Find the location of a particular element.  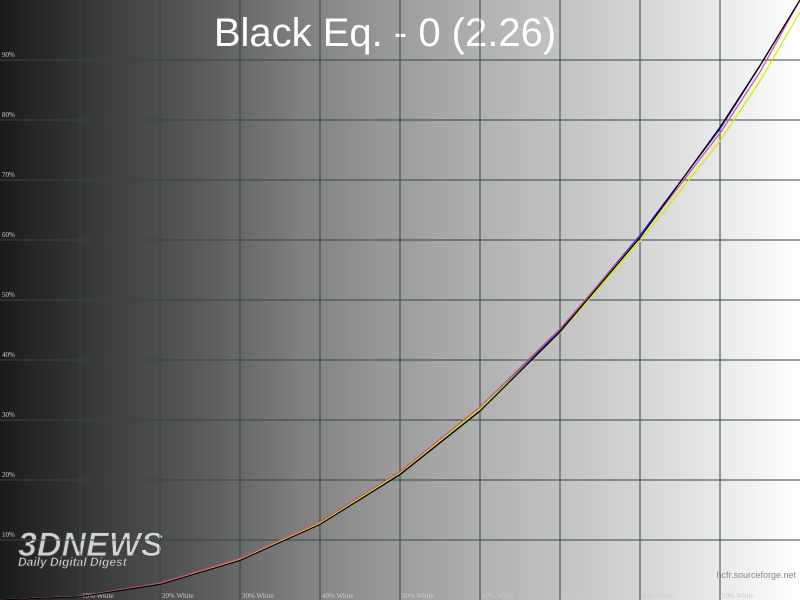

logo-text: 3DNEWS is located at coordinates (91, 545).